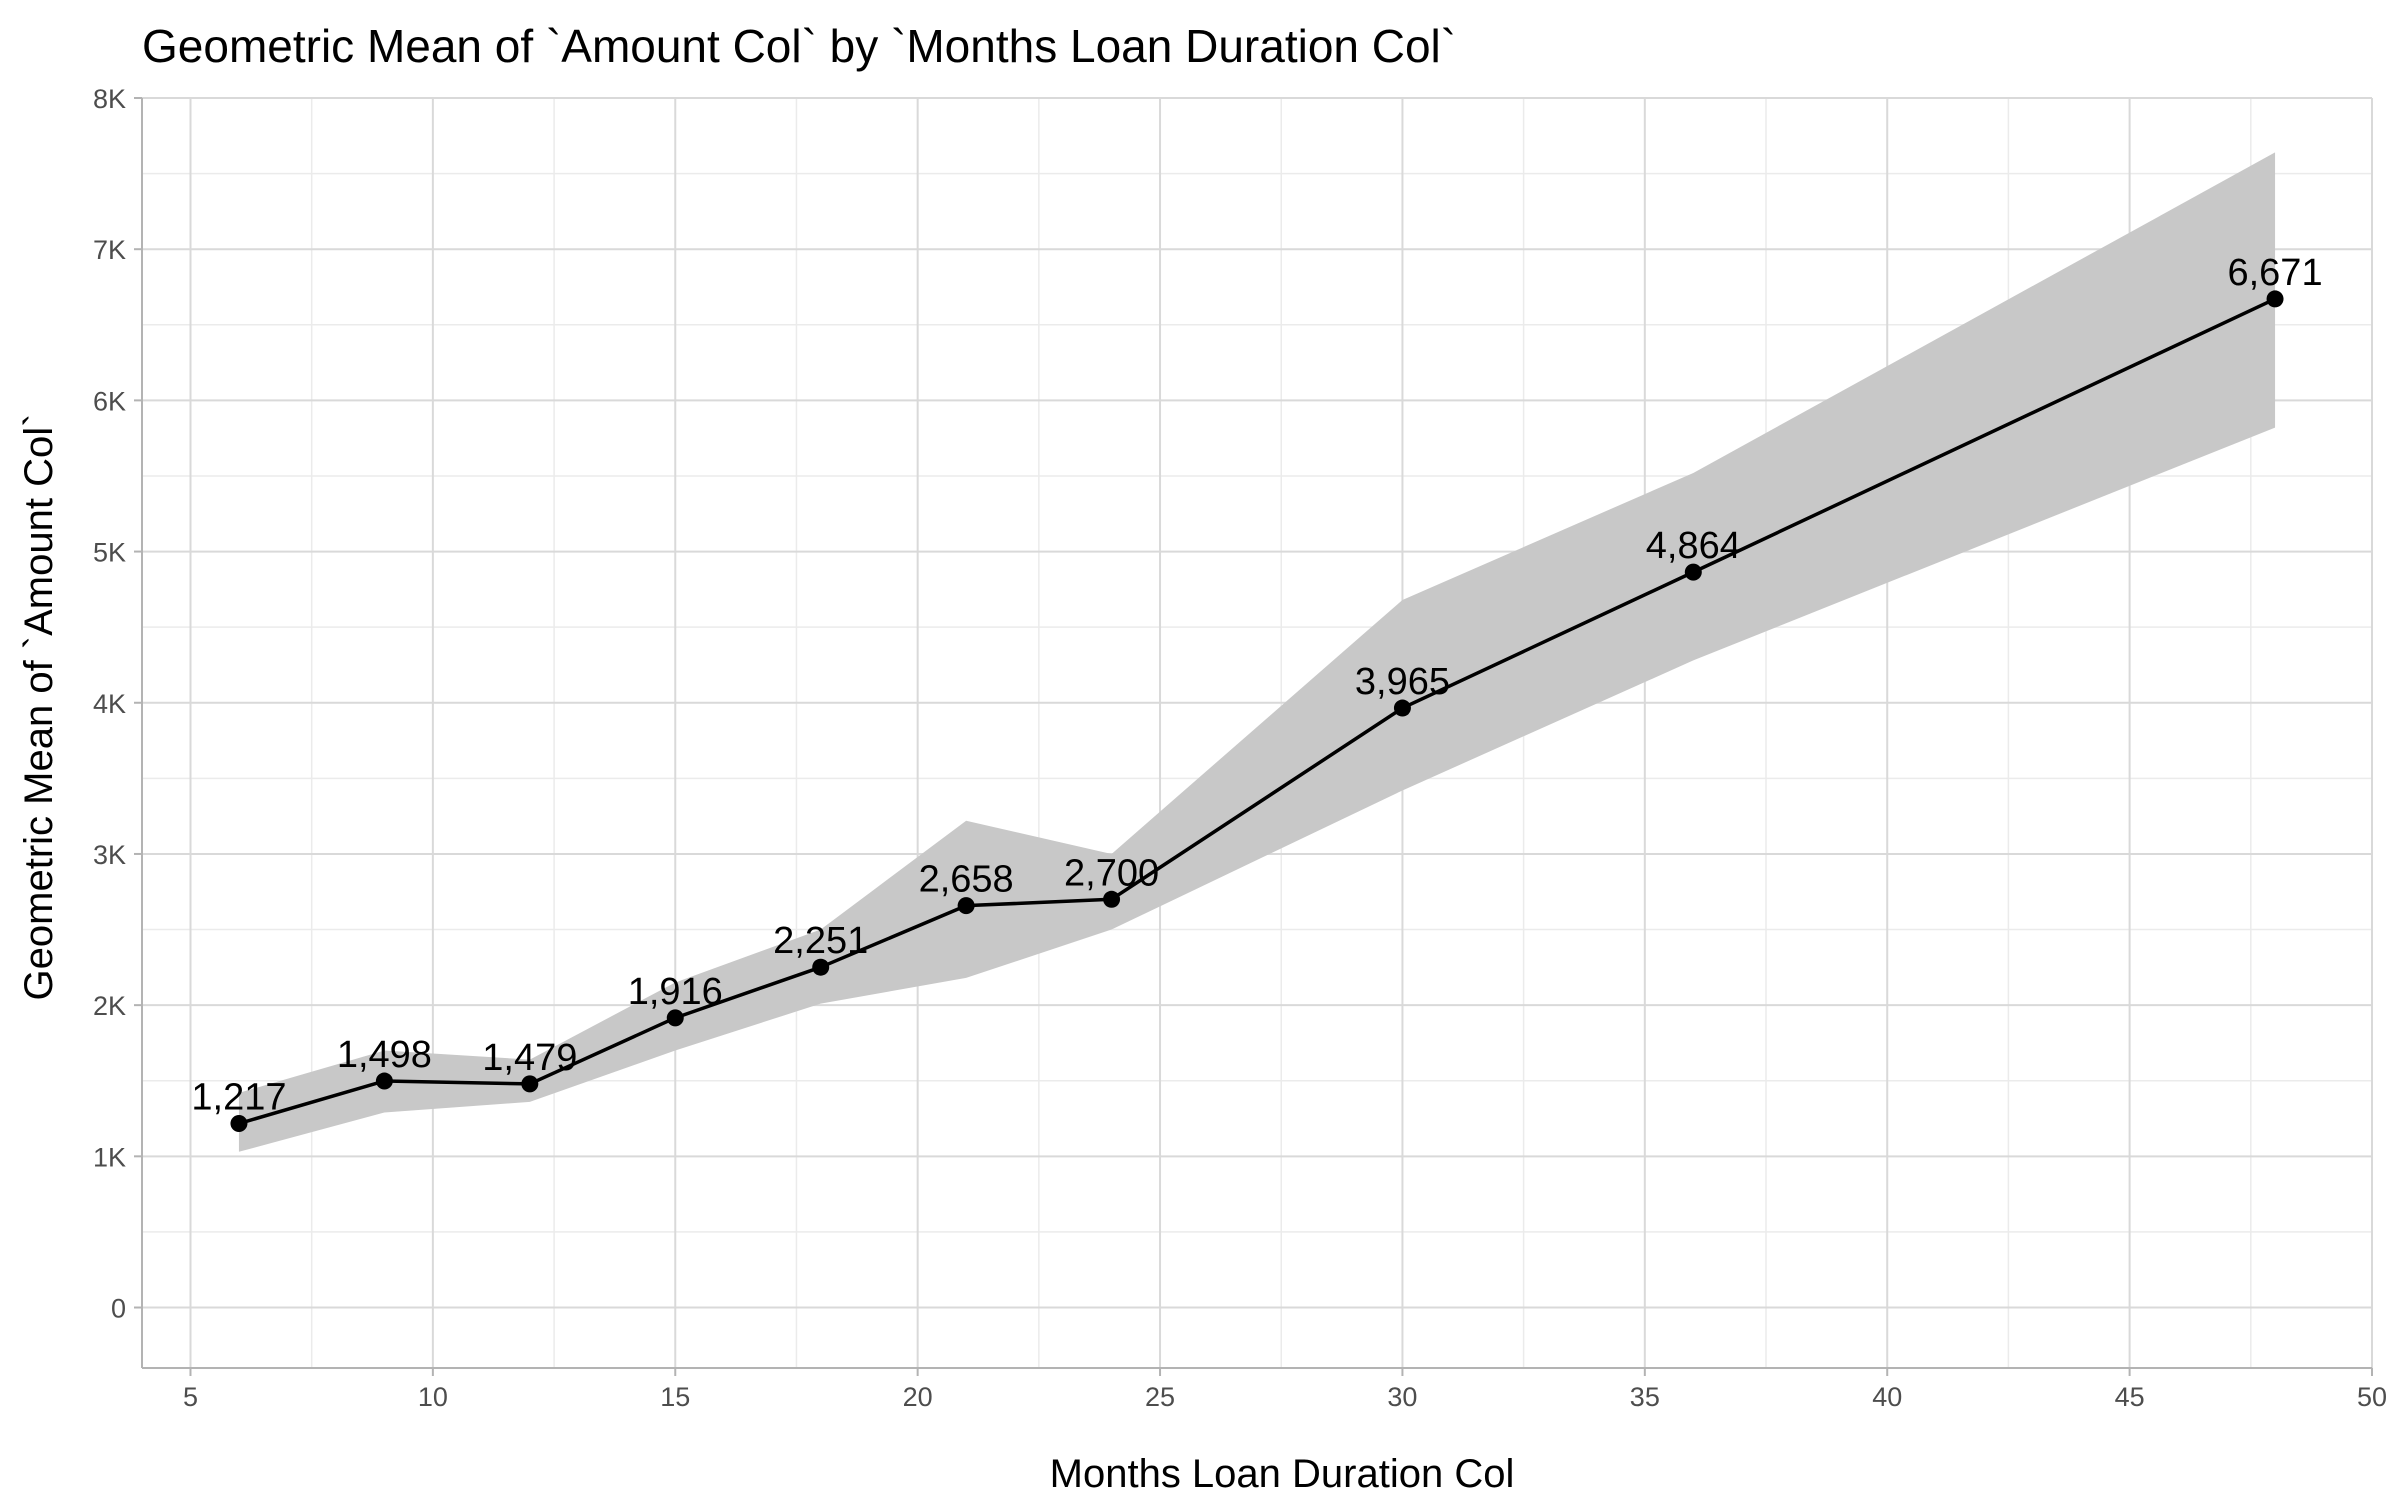 The height and width of the screenshot is (1500, 2400). I want to click on x-tick-label: 30, so click(1402, 1397).